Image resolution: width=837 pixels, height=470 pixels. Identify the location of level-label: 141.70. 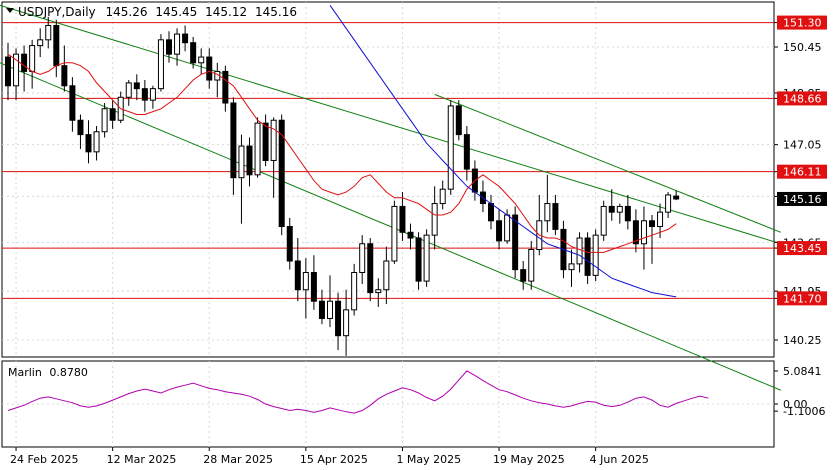
(802, 298).